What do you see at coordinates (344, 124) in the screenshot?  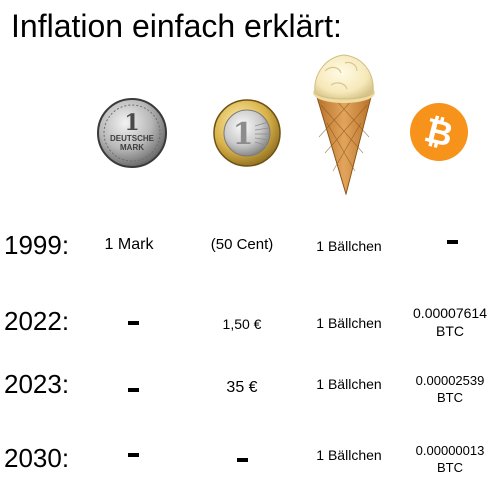 I see `ice-cream-cone-icon` at bounding box center [344, 124].